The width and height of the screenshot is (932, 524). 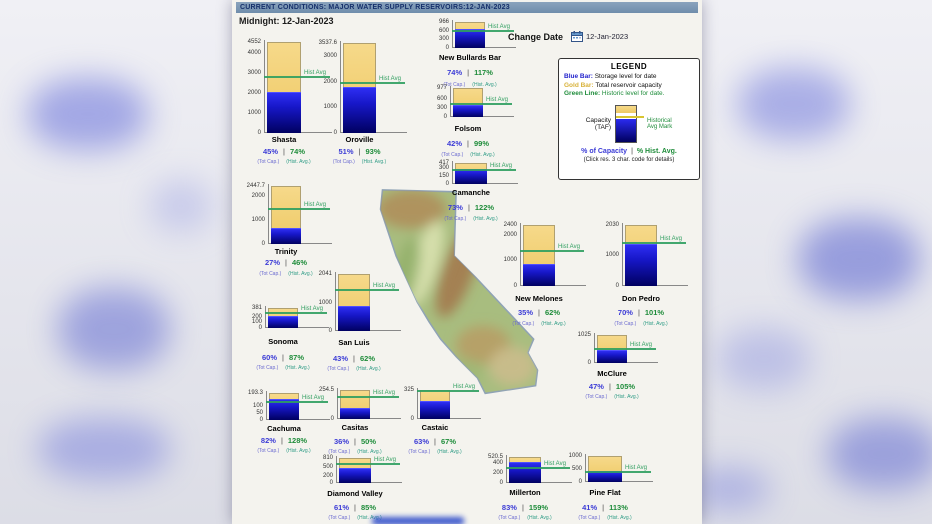 I want to click on axis-tick-label: 50, so click(x=259, y=412).